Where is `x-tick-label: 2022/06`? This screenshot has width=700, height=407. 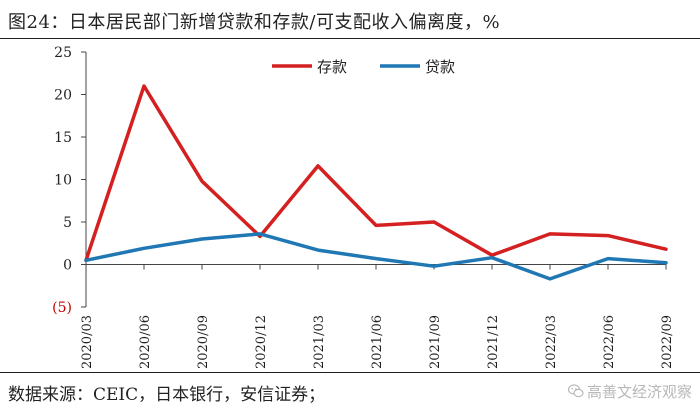
x-tick-label: 2022/06 is located at coordinates (609, 342).